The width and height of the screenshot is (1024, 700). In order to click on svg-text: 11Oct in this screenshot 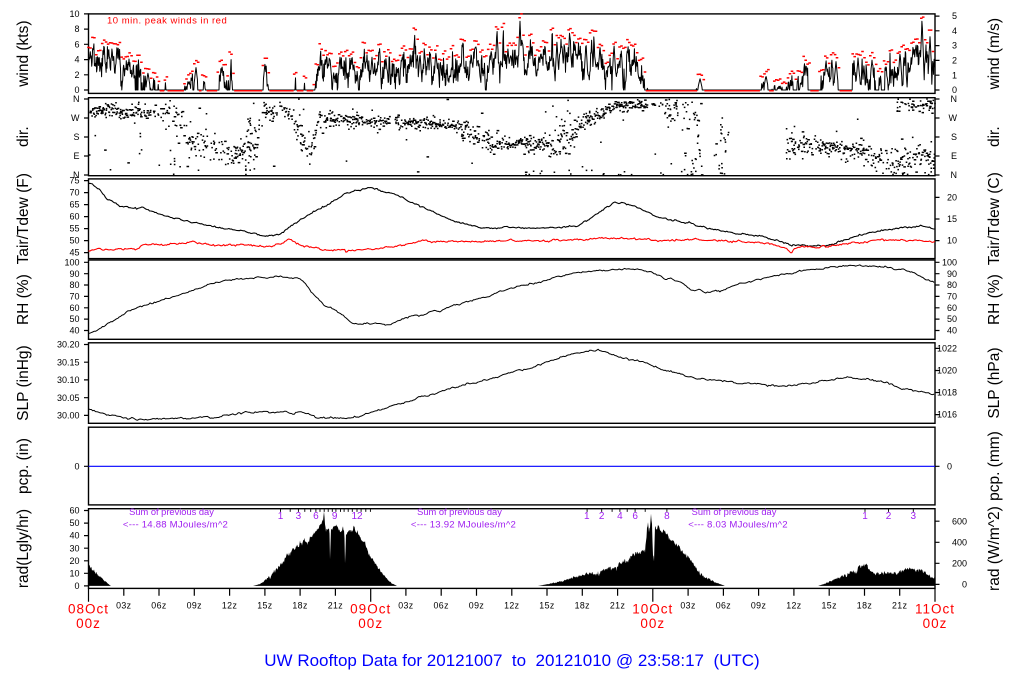, I will do `click(935, 608)`.